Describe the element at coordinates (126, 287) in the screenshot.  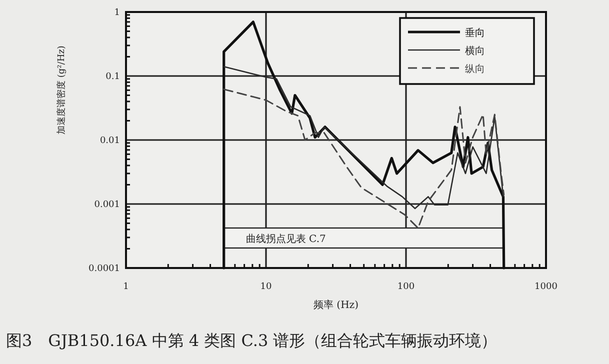
I see `x-tick-label: 1` at that location.